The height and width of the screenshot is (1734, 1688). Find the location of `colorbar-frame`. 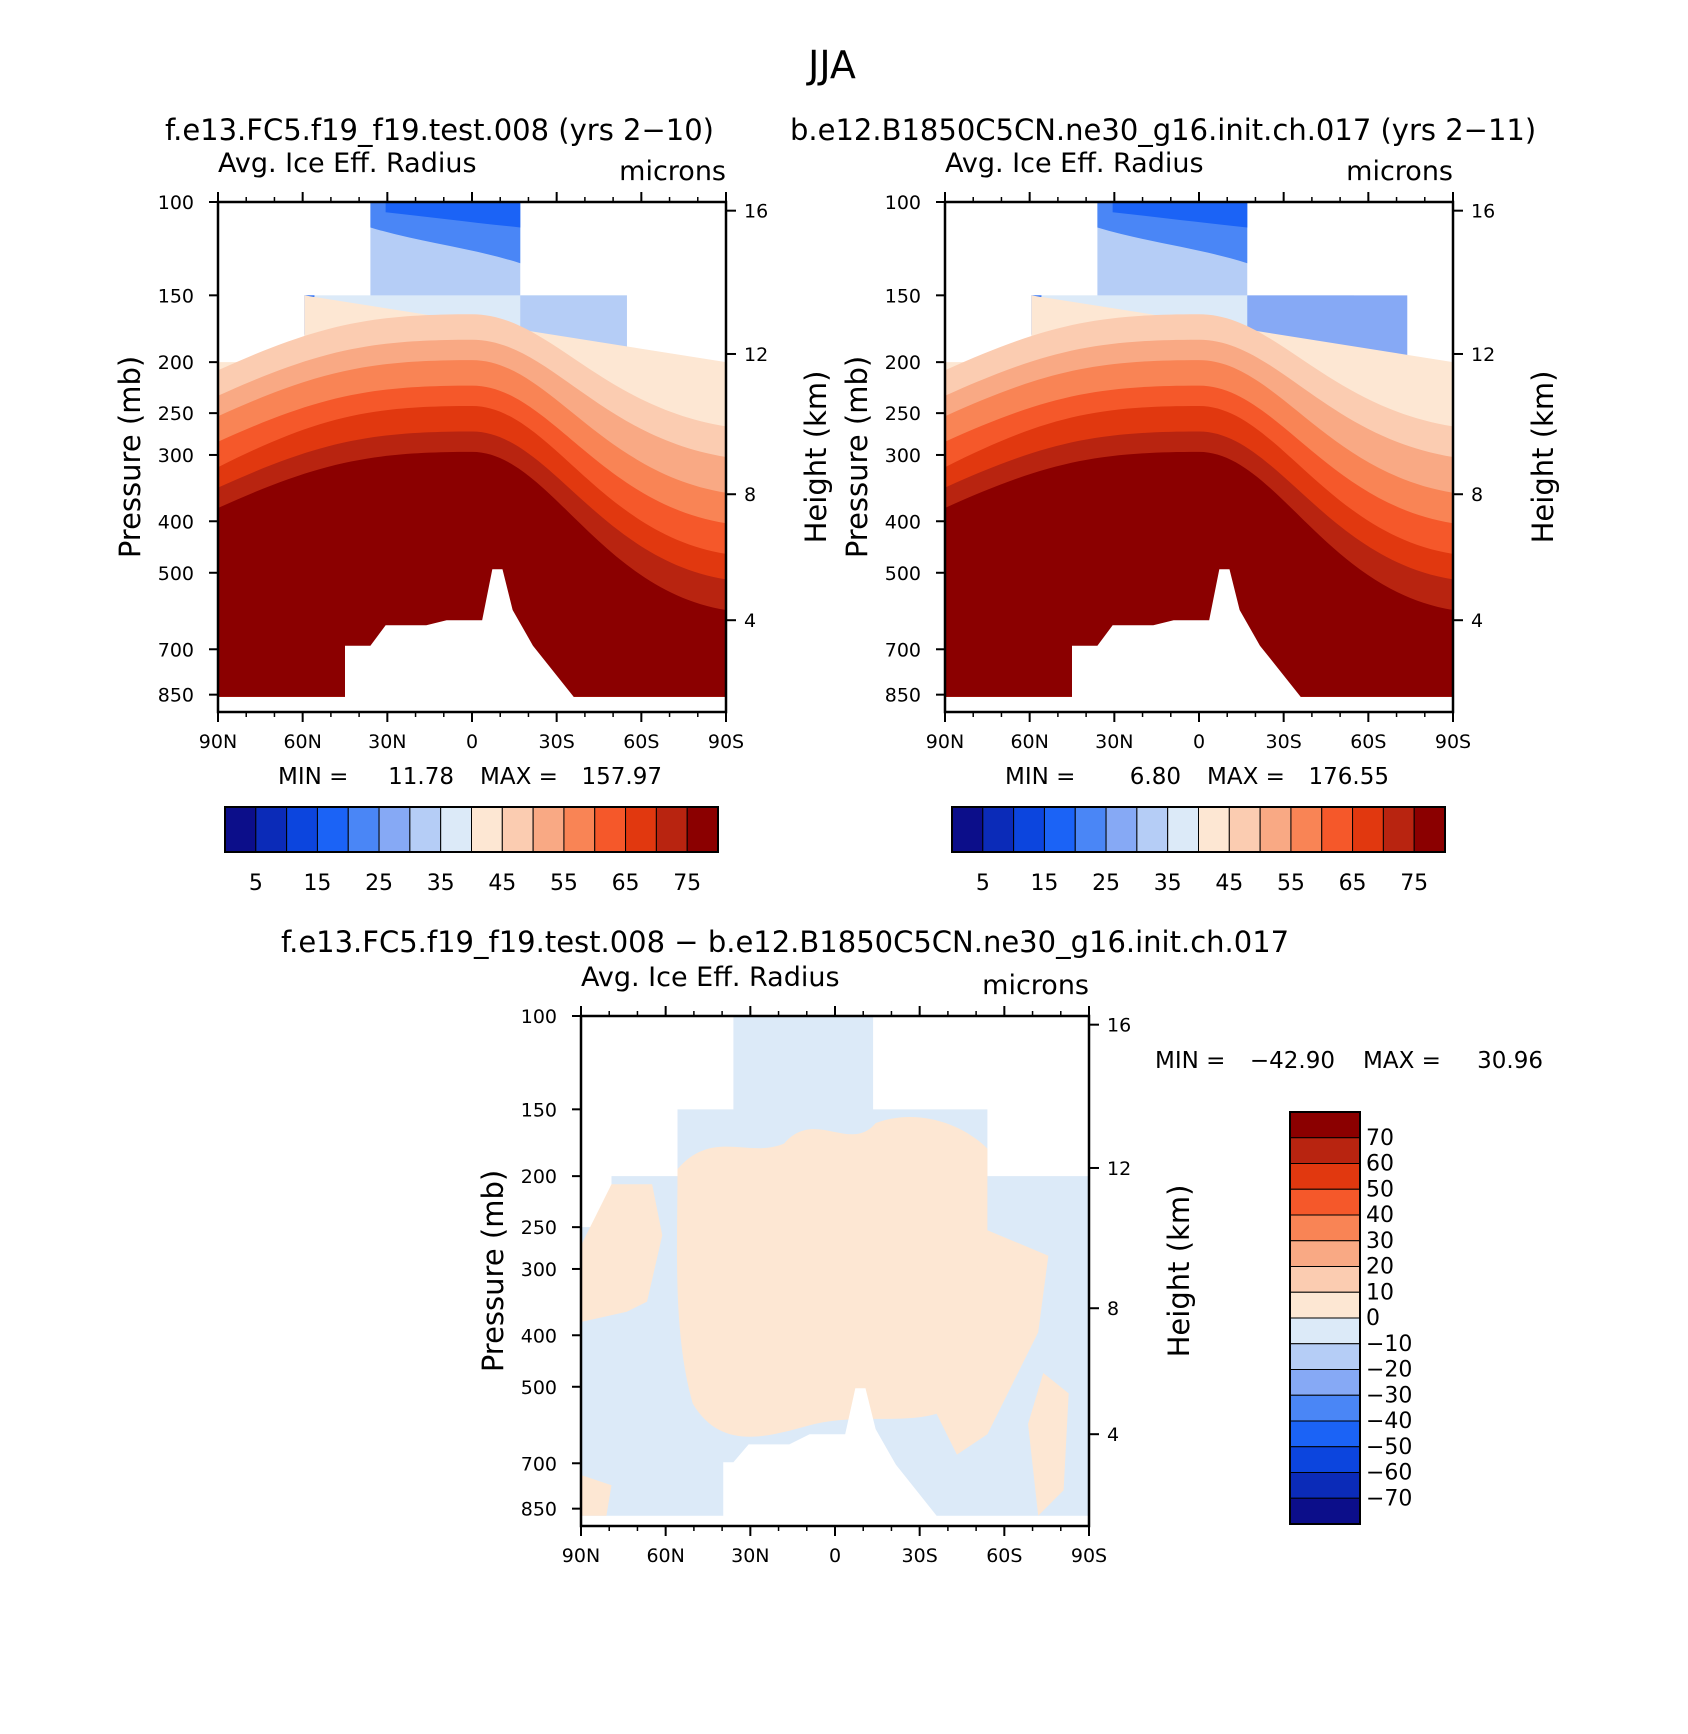

colorbar-frame is located at coordinates (471, 829).